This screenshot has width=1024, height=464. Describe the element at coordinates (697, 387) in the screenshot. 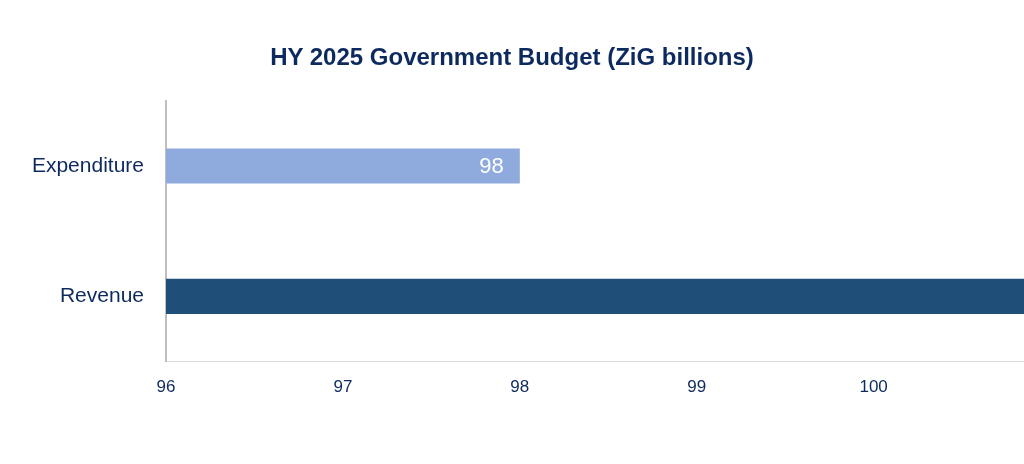

I see `x-tick-label: 99` at that location.